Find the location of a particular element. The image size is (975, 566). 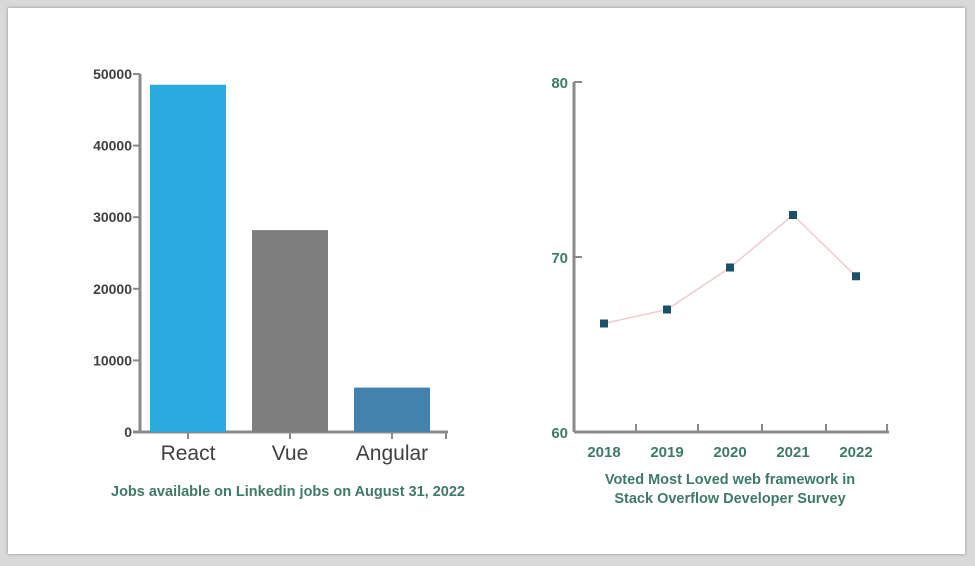

line-x-tick-label: 2020 is located at coordinates (729, 452).